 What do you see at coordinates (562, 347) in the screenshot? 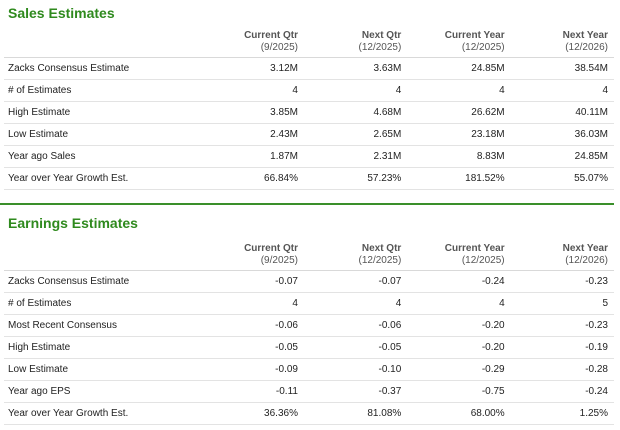
I see `table-cell: -0.19` at bounding box center [562, 347].